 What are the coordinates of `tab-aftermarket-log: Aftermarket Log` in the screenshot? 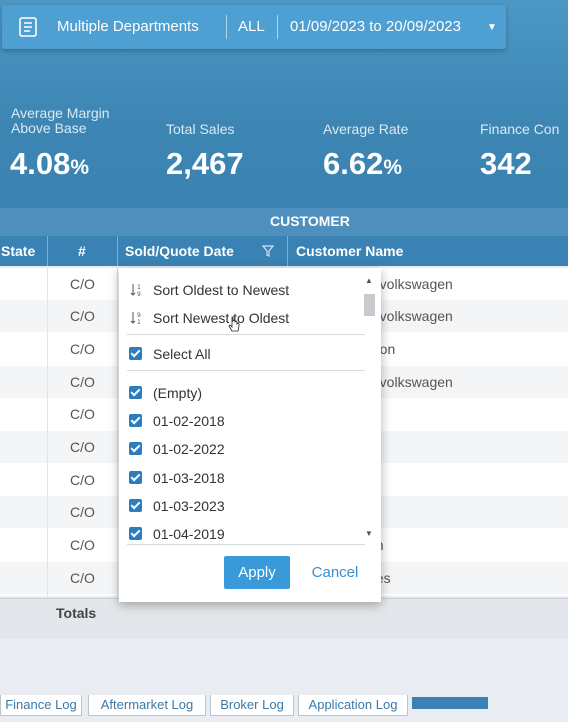 It's located at (147, 705).